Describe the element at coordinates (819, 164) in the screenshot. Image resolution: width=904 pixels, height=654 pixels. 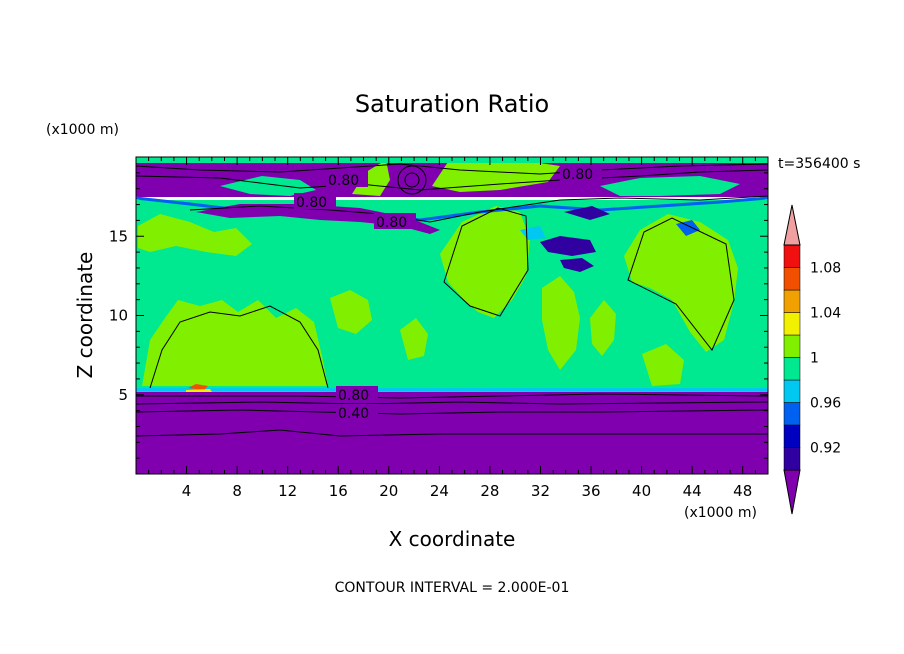
I see `time-label: t=356400 s` at that location.